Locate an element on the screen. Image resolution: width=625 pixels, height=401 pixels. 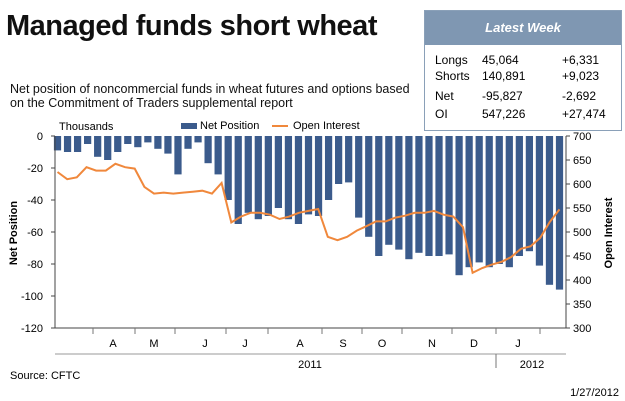
row-change: -2,692 is located at coordinates (579, 96).